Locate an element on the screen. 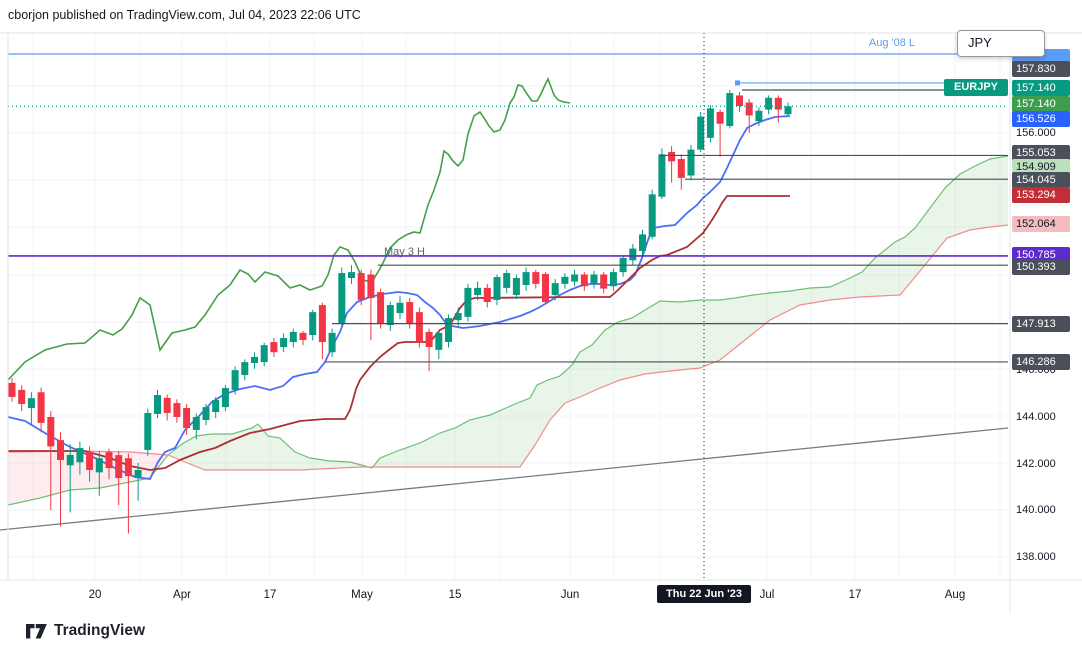 The height and width of the screenshot is (647, 1082). time-axis-label: 20 is located at coordinates (95, 595).